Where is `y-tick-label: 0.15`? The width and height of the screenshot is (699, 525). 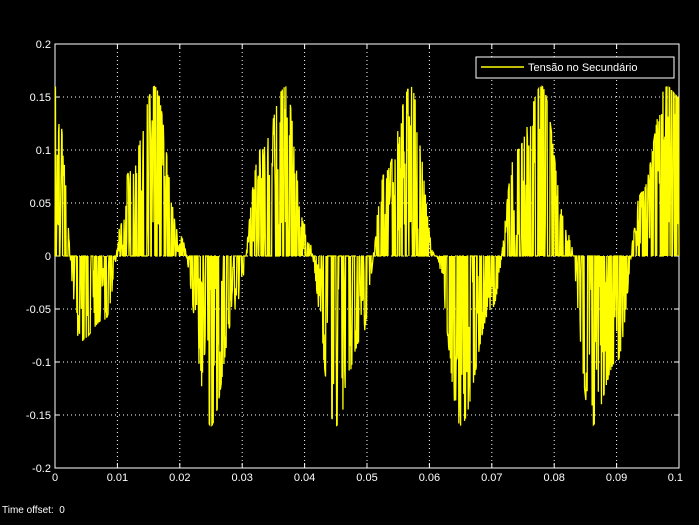
y-tick-label: 0.15 is located at coordinates (40, 98).